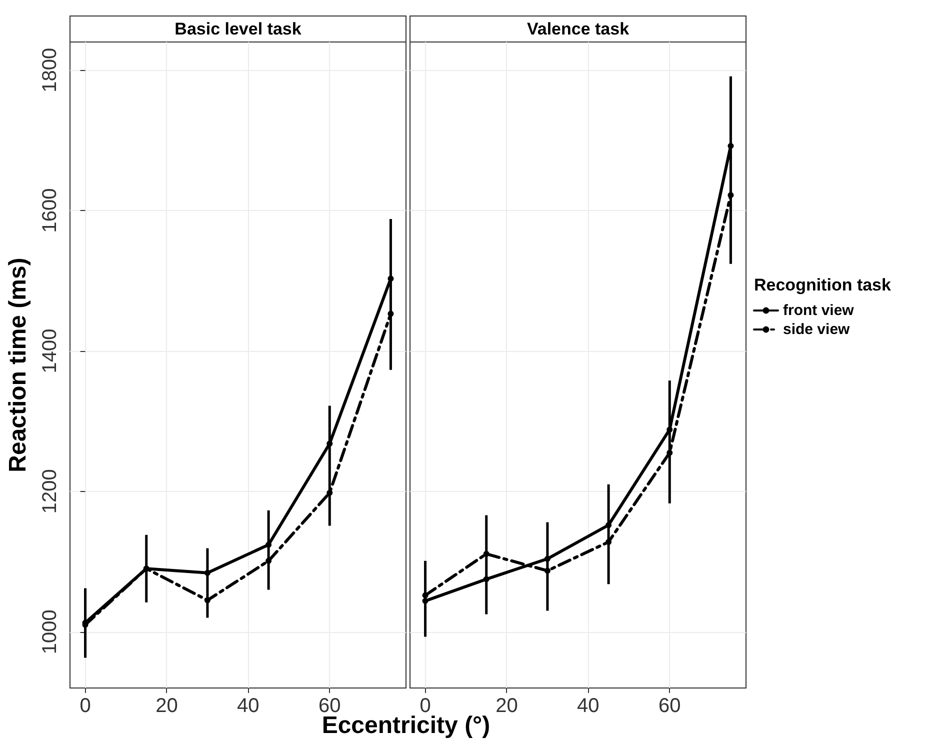  I want to click on legend-label: side view, so click(816, 329).